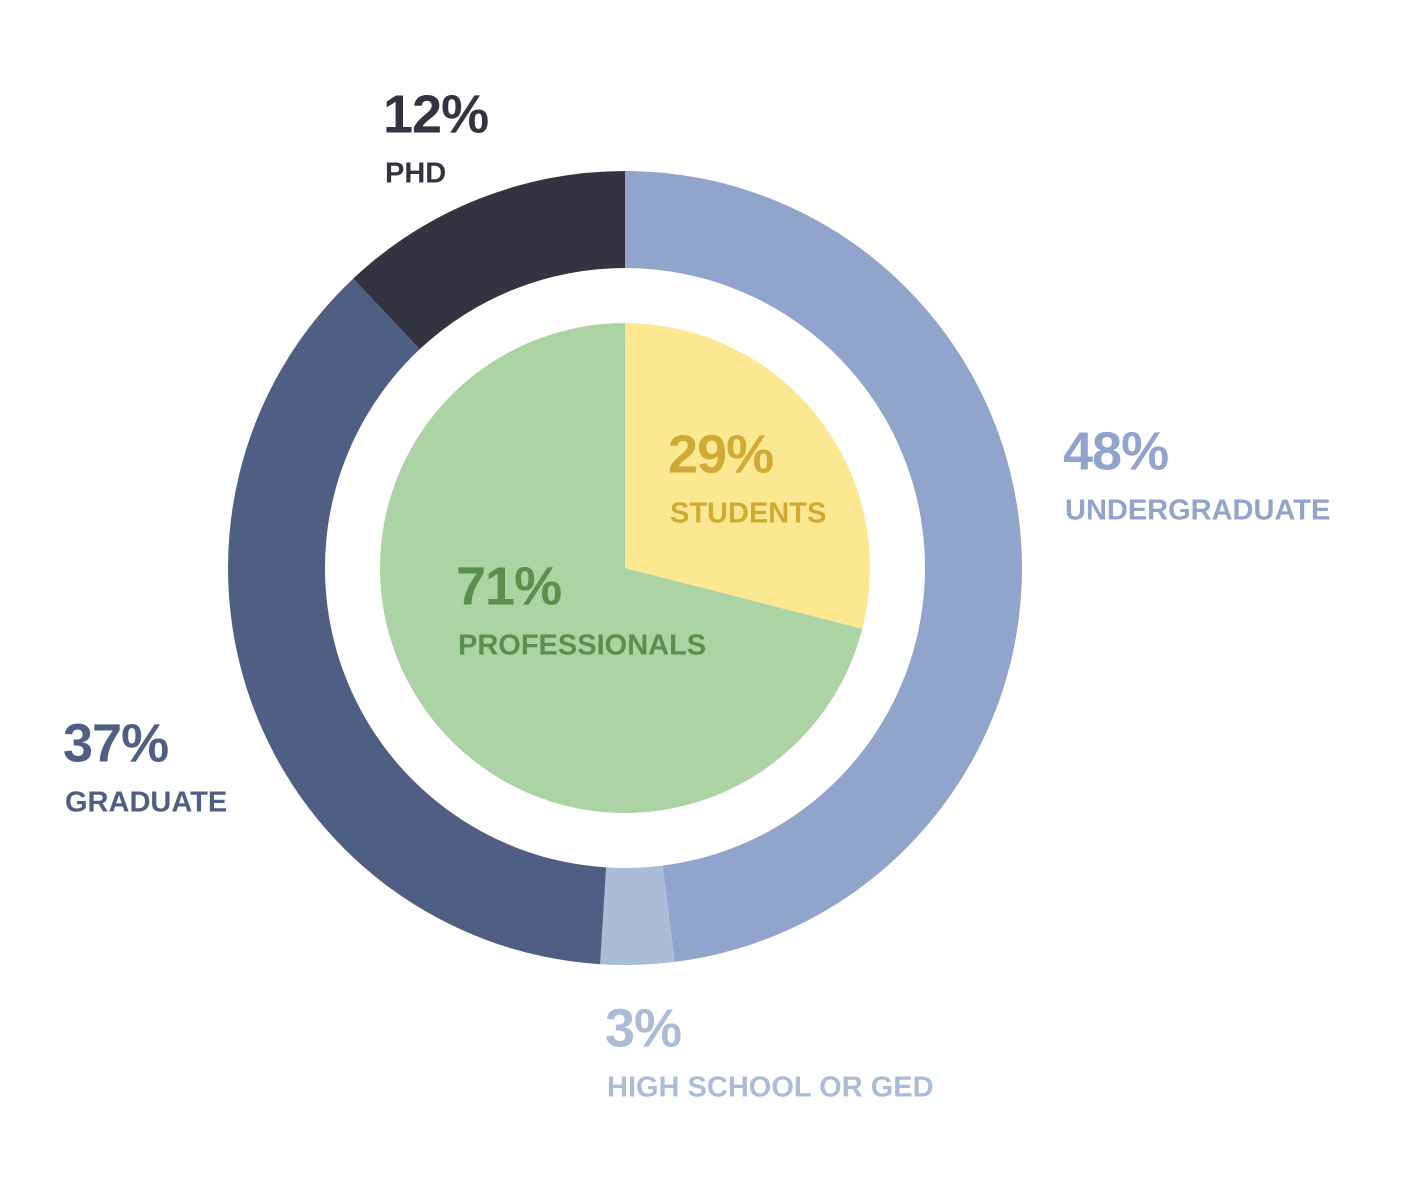  I want to click on value-label: 12%, so click(435, 114).